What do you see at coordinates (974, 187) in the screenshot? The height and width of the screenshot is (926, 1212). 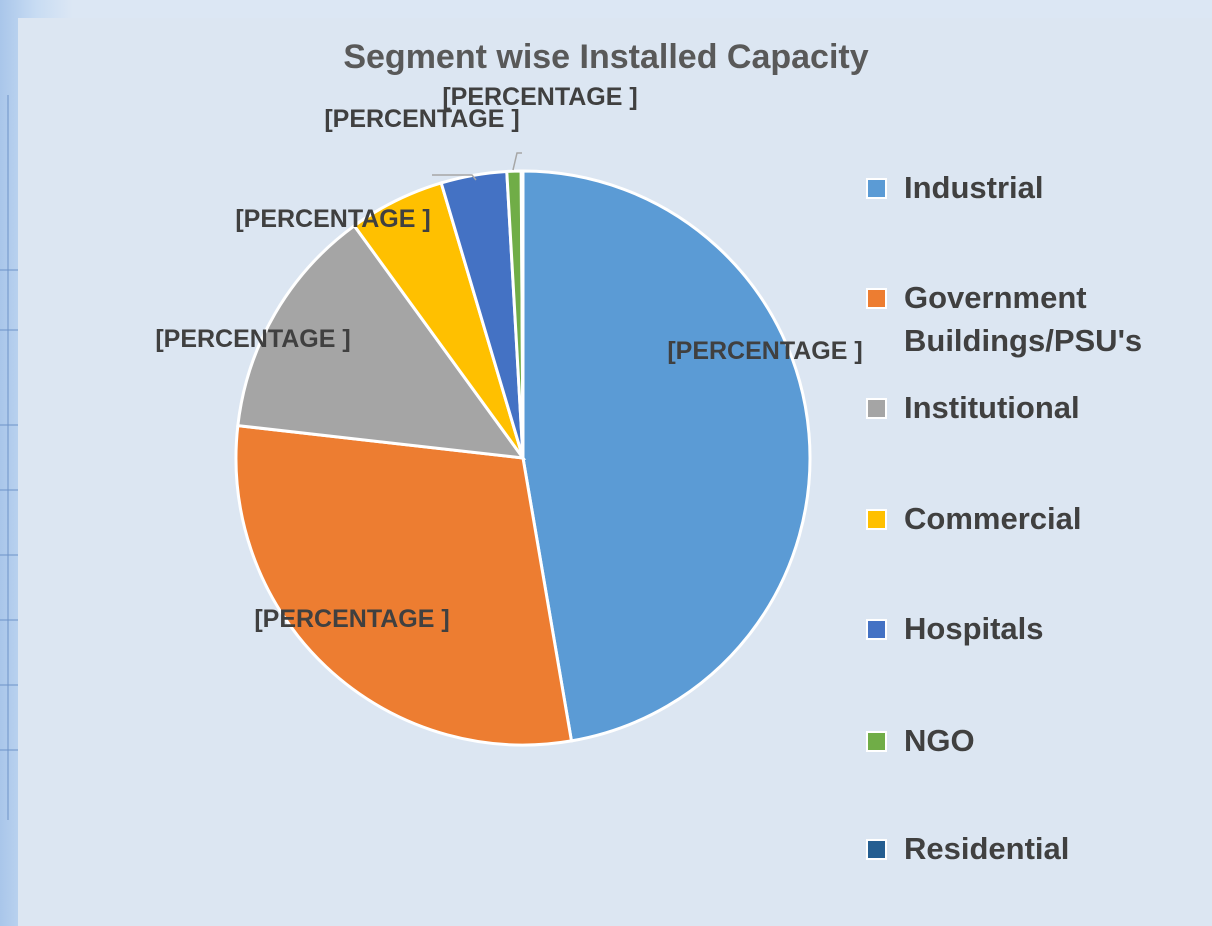 I see `legend-label: Industrial` at bounding box center [974, 187].